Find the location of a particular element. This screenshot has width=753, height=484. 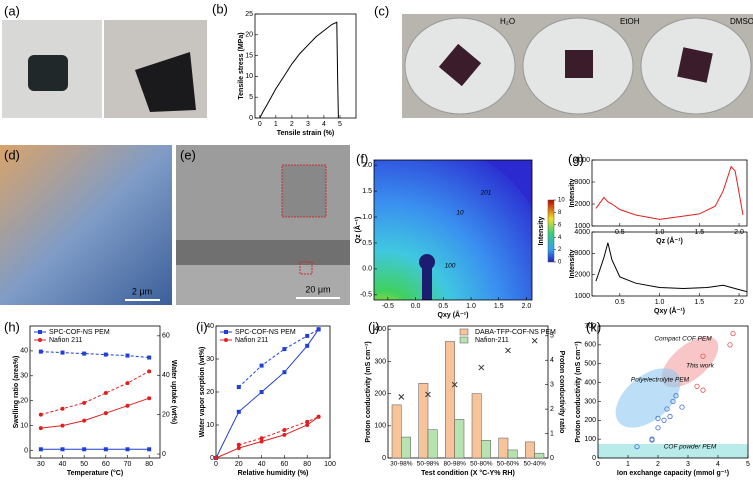

y-tick-label: 0 is located at coordinates (594, 458).